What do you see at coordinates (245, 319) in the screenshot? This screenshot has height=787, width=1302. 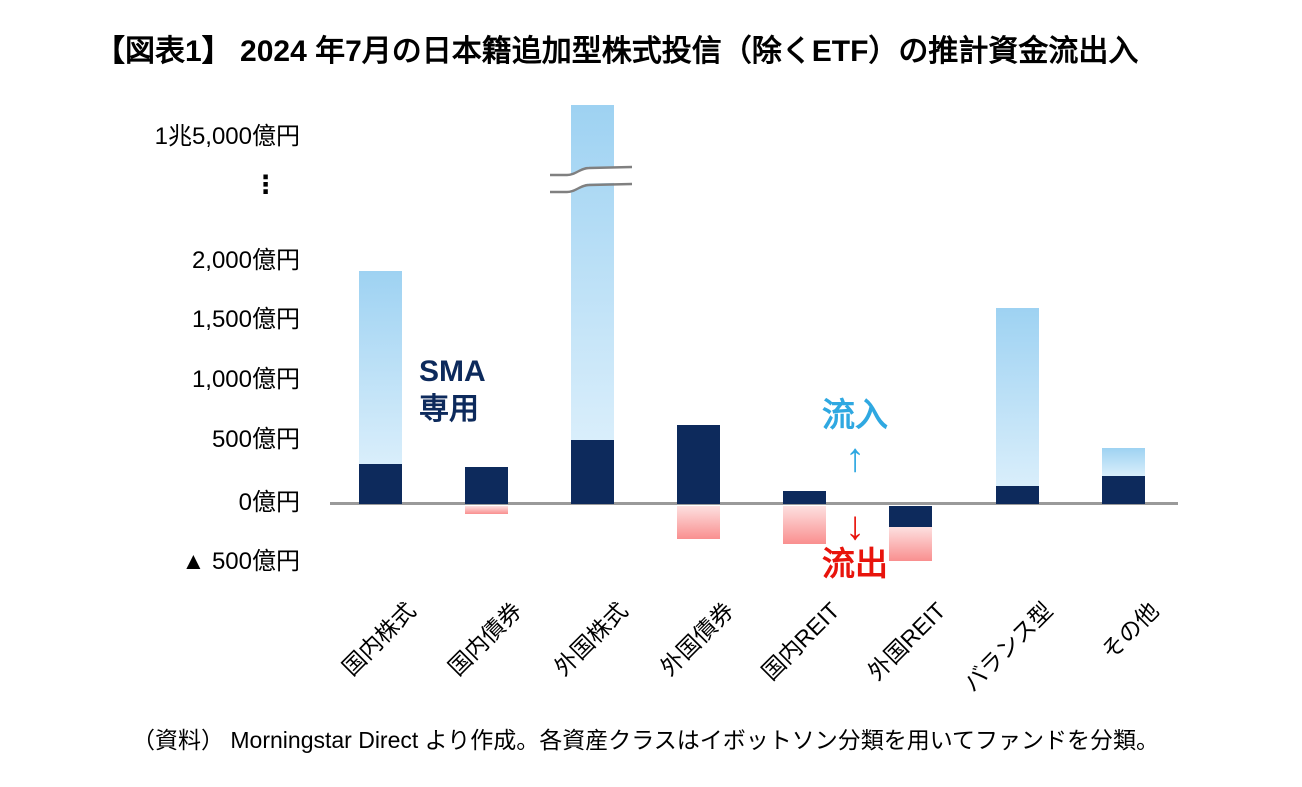 I see `y-axis-tick-label: 1,500億円` at bounding box center [245, 319].